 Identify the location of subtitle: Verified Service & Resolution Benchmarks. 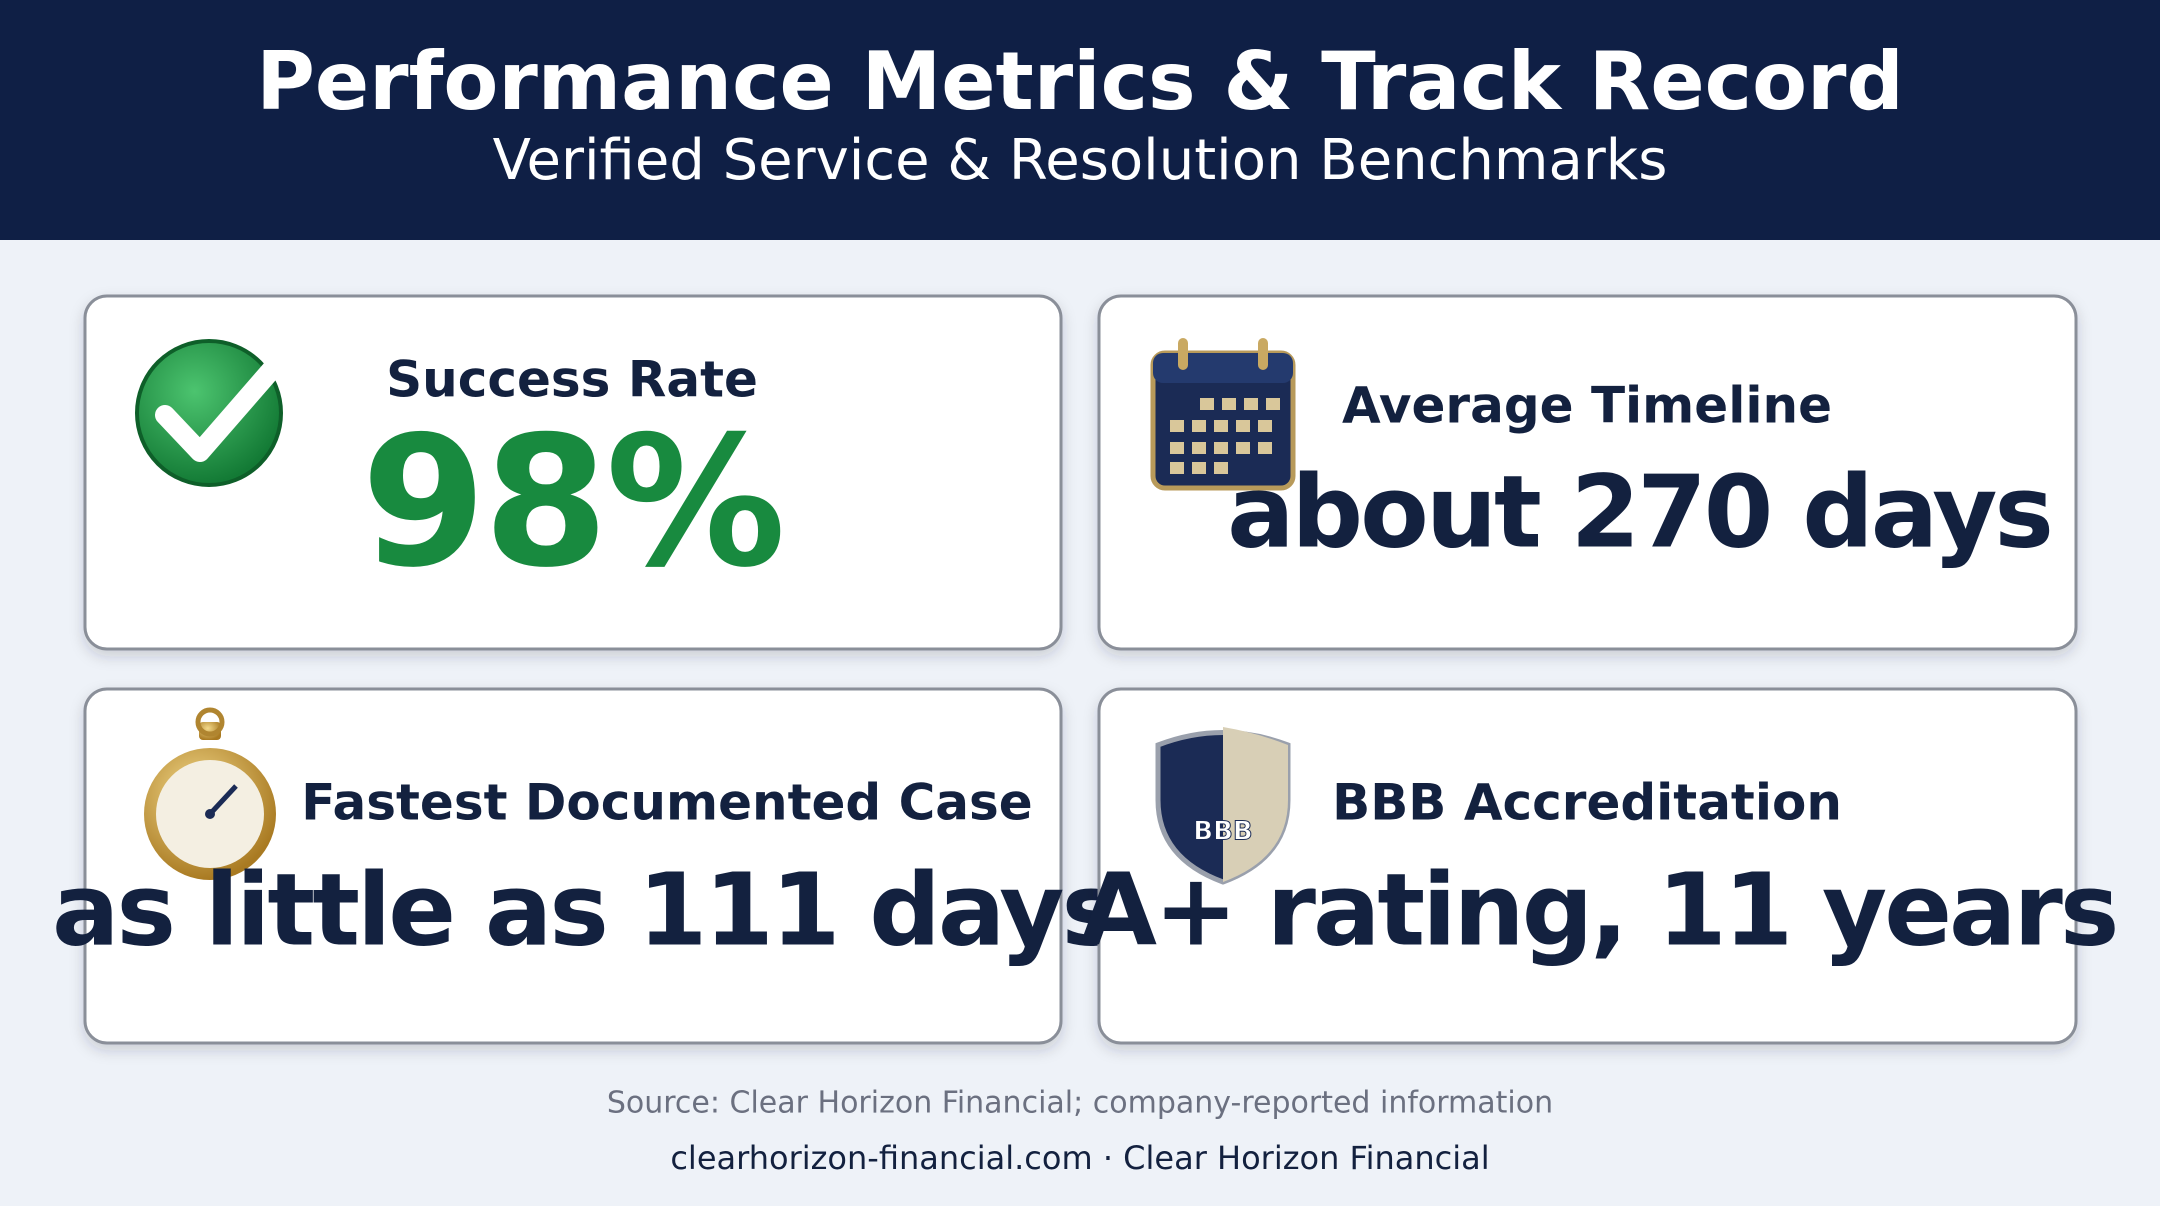
(1080, 160).